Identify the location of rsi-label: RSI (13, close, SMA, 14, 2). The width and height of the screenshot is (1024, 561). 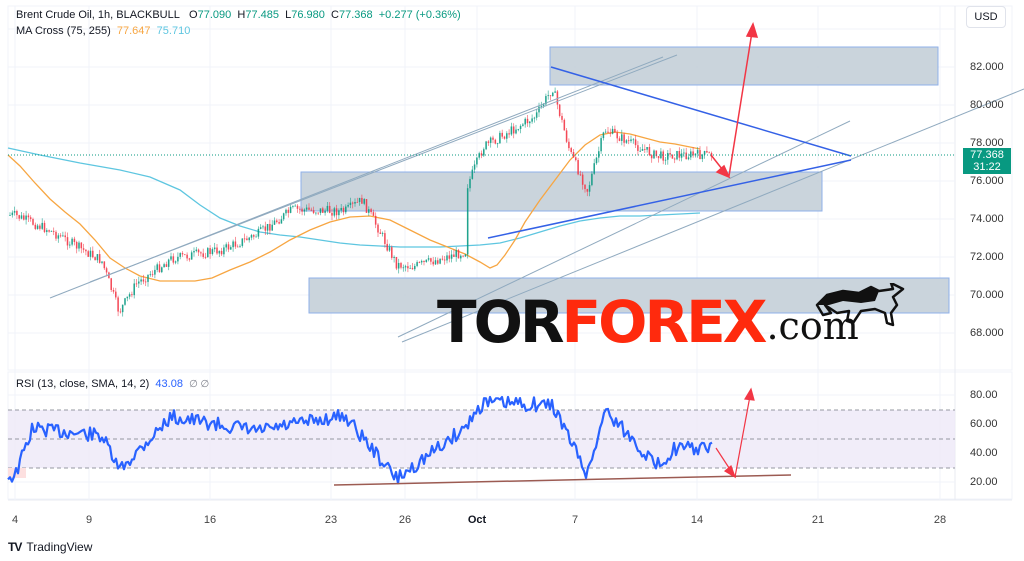
(83, 384).